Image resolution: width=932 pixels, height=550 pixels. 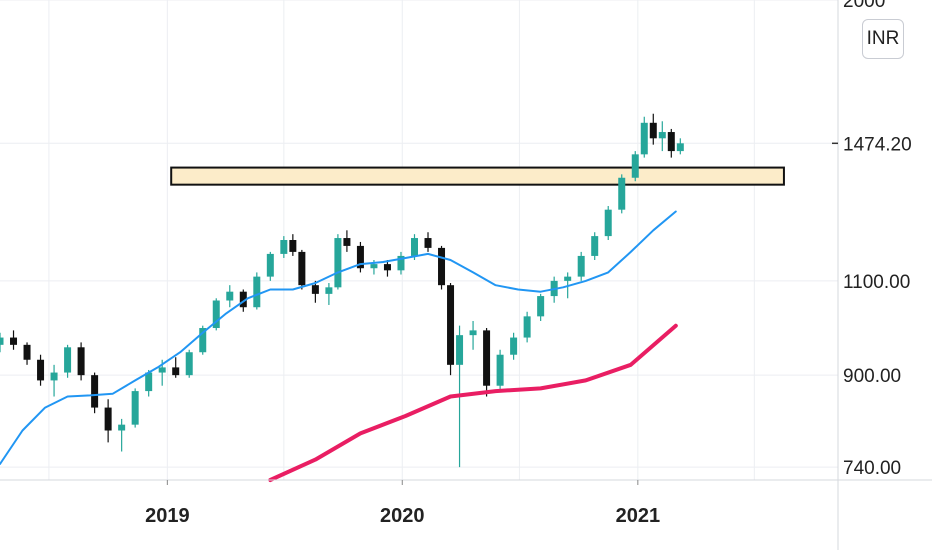 I want to click on resistance-zone, so click(x=477, y=176).